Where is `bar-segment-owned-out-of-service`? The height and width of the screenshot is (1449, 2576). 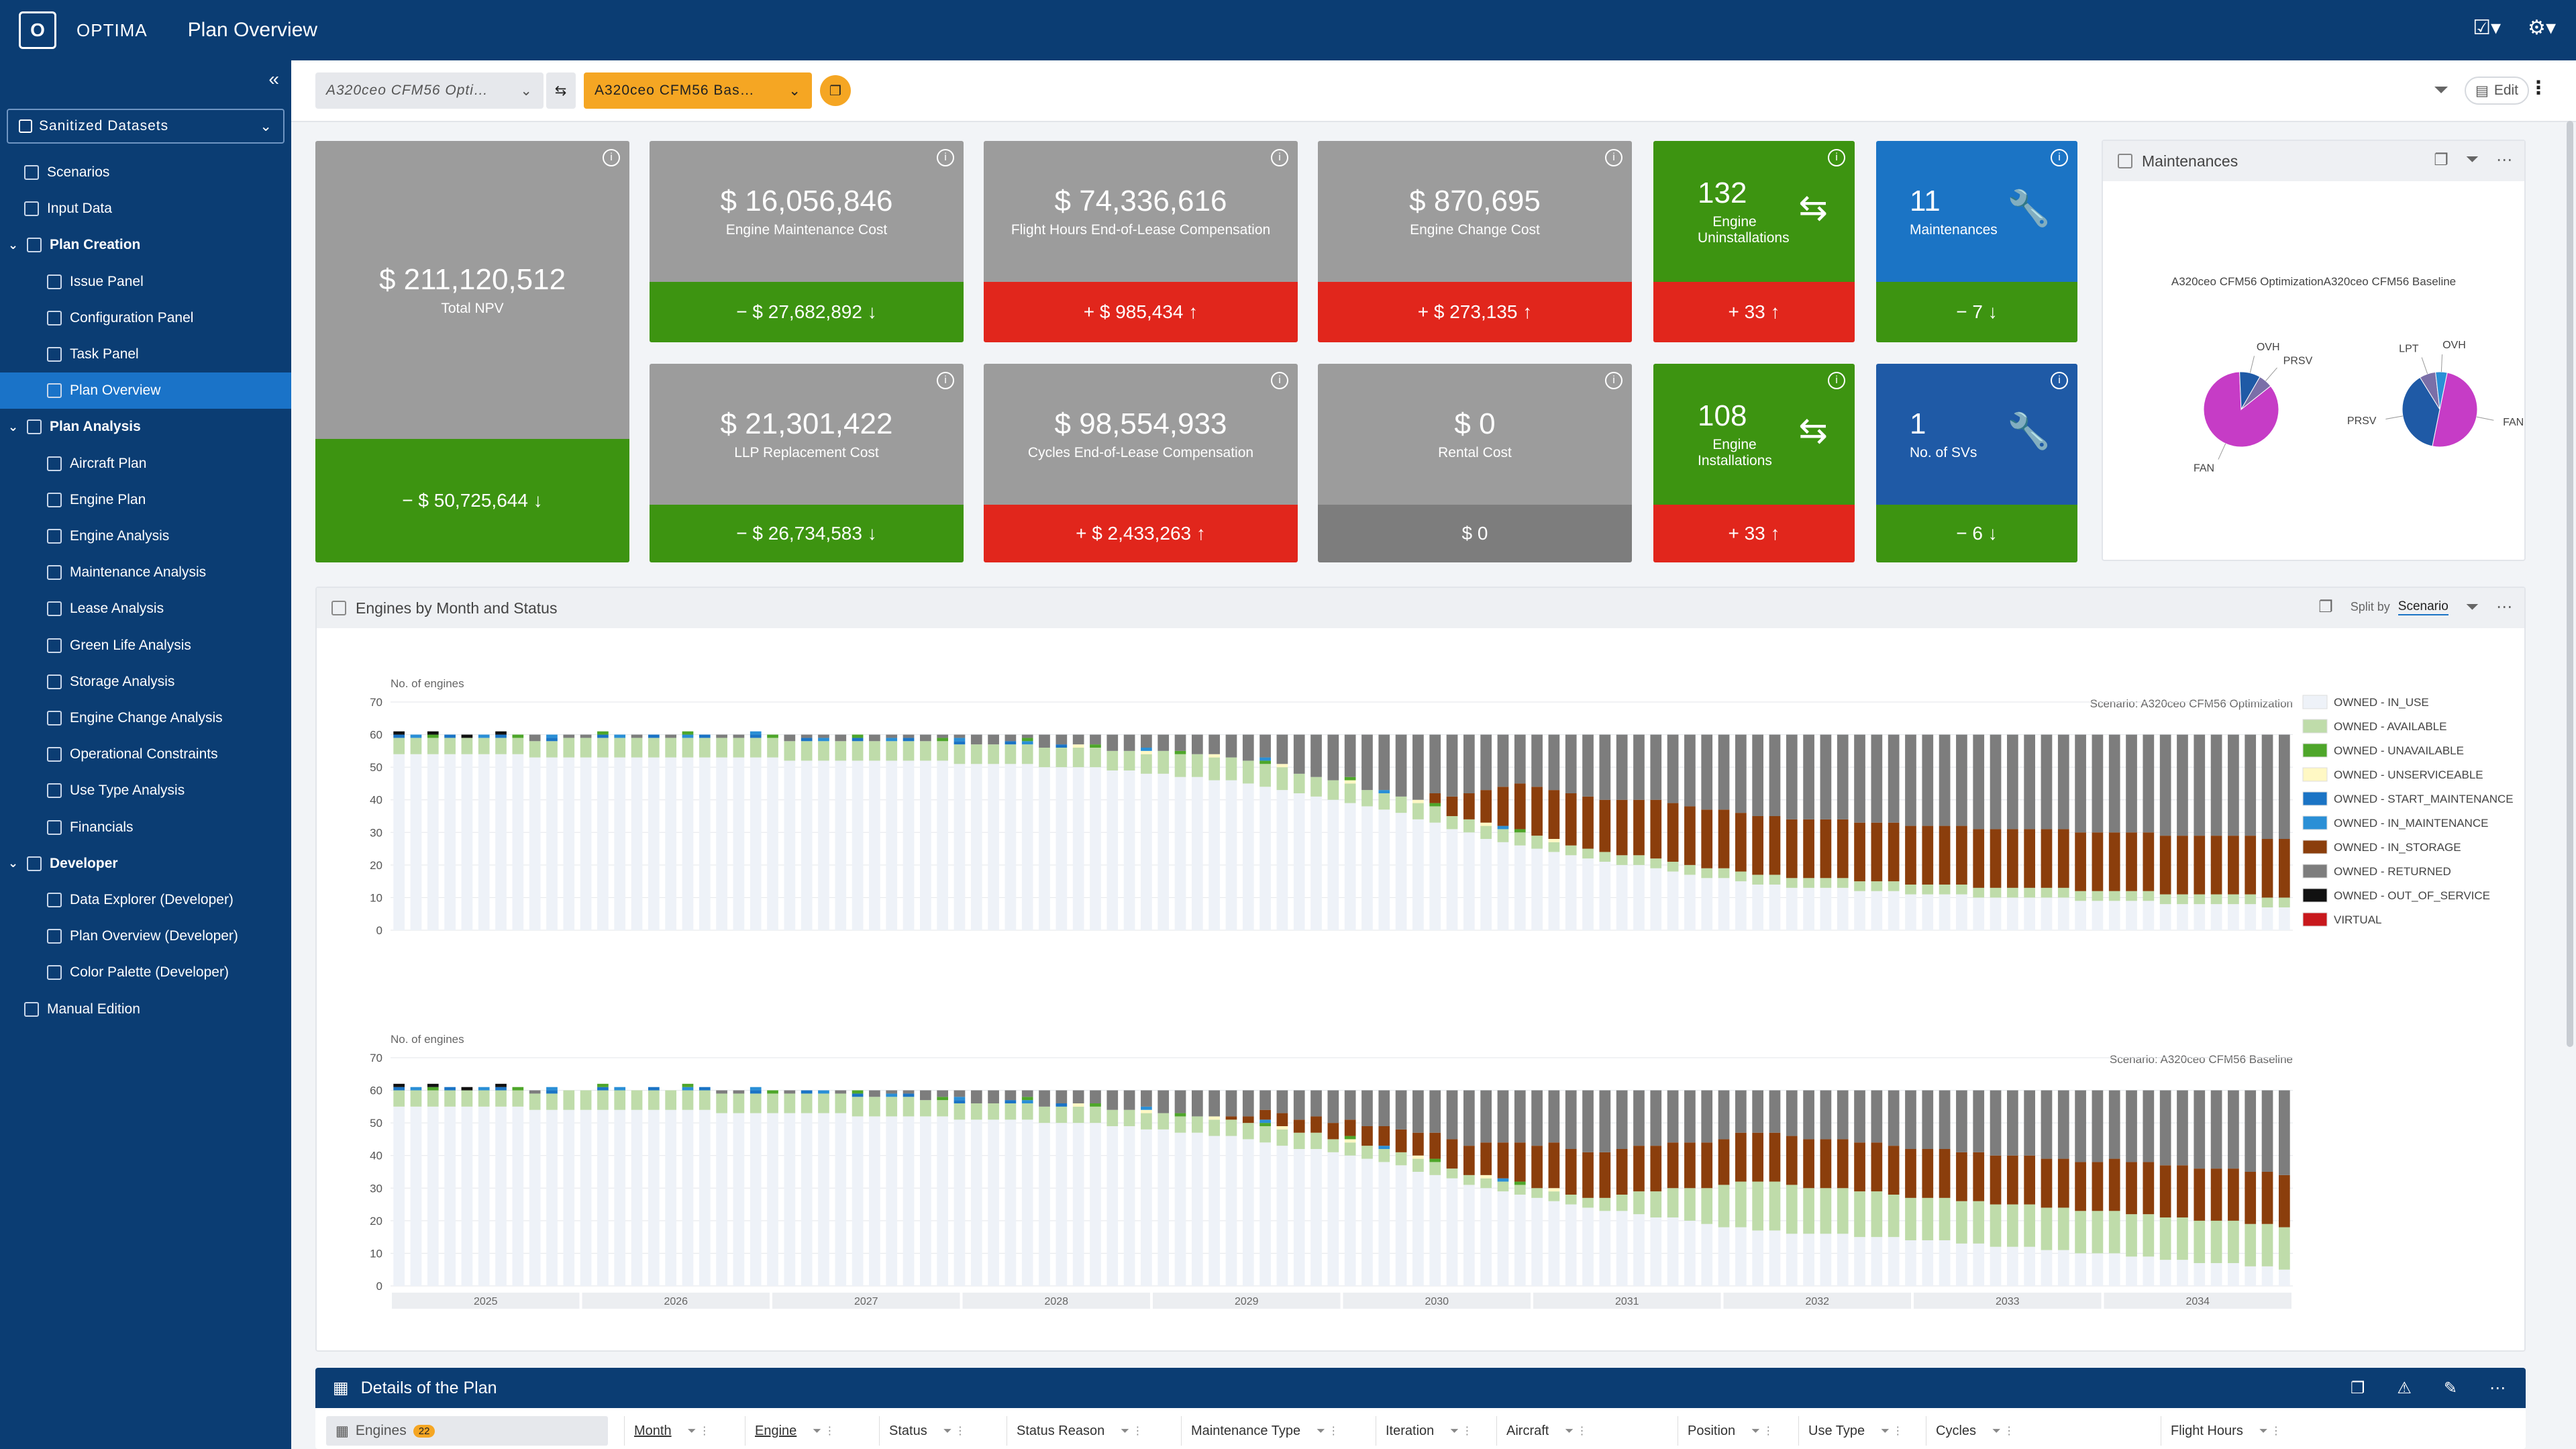
bar-segment-owned-out-of-service is located at coordinates (433, 1085).